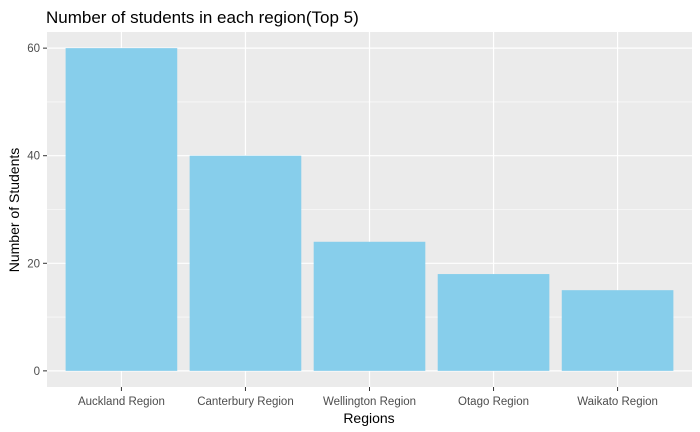  What do you see at coordinates (37, 372) in the screenshot?
I see `y-tick-label: 0` at bounding box center [37, 372].